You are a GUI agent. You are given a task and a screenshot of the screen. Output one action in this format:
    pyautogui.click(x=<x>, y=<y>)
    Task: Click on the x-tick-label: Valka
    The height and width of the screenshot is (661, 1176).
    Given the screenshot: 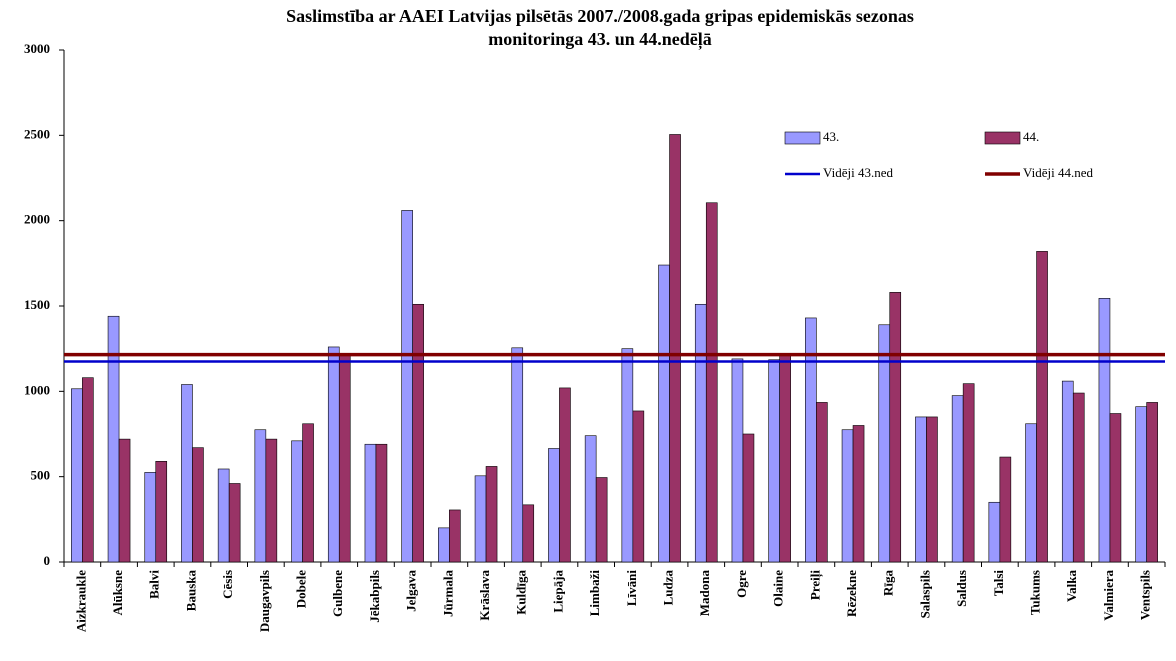 What is the action you would take?
    pyautogui.click(x=1071, y=586)
    